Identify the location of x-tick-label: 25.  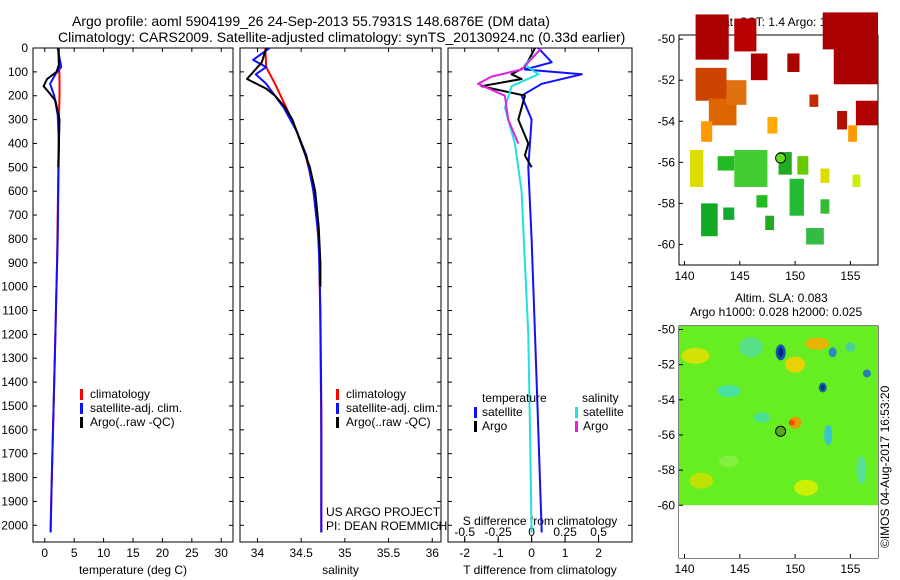
(192, 553).